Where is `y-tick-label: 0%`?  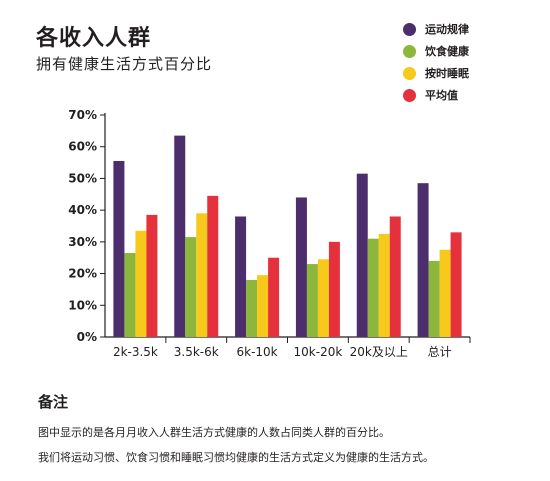
y-tick-label: 0% is located at coordinates (87, 337).